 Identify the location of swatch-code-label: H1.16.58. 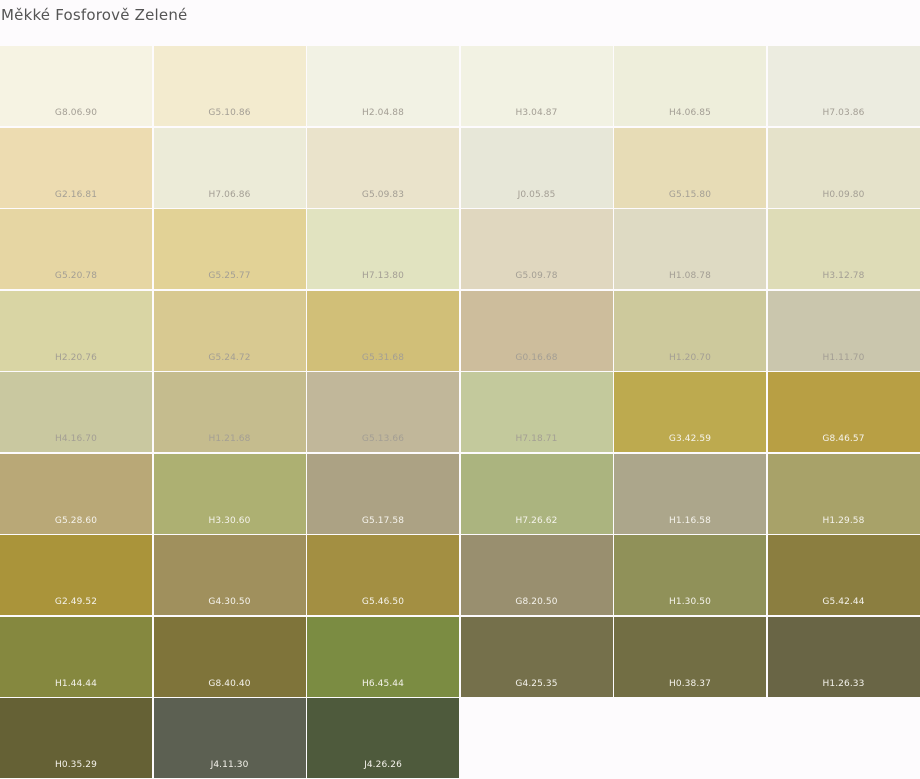
(690, 520).